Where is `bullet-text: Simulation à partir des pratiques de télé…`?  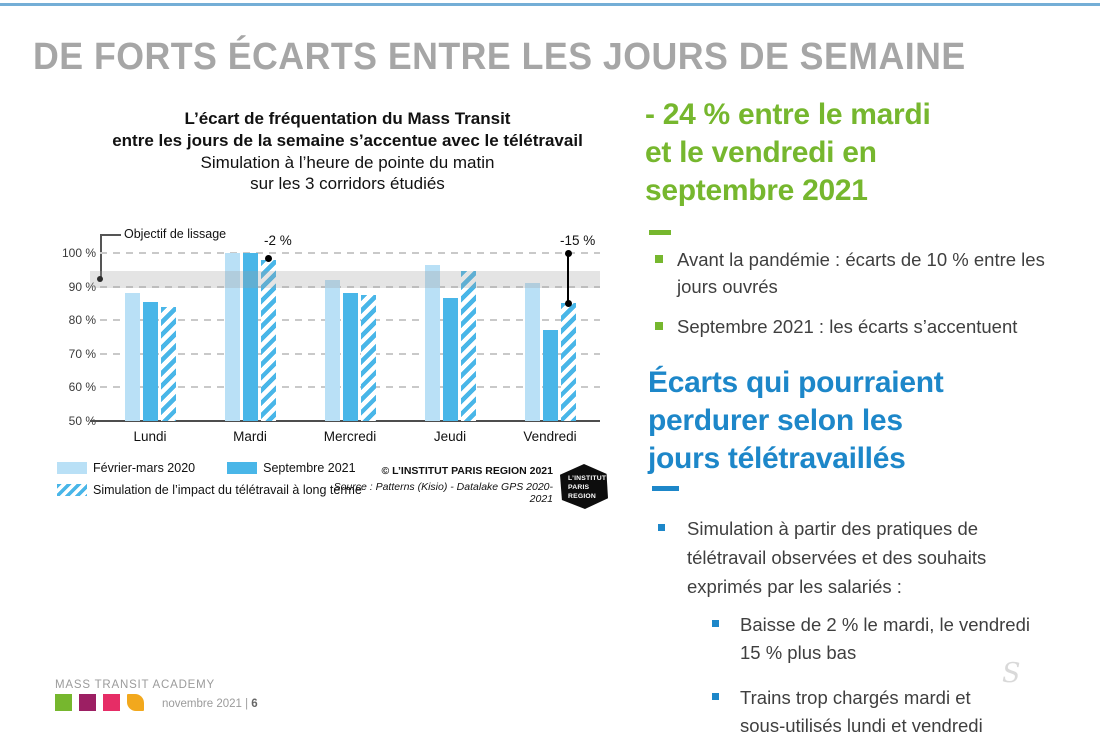
bullet-text: Simulation à partir des pratiques de télé… is located at coordinates (837, 557).